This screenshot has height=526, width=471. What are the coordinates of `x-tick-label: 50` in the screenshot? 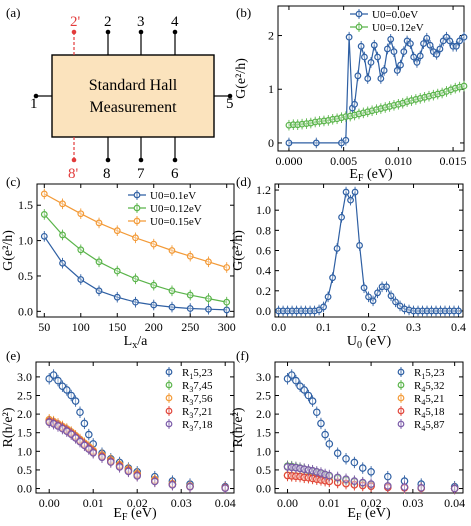 It's located at (44, 327).